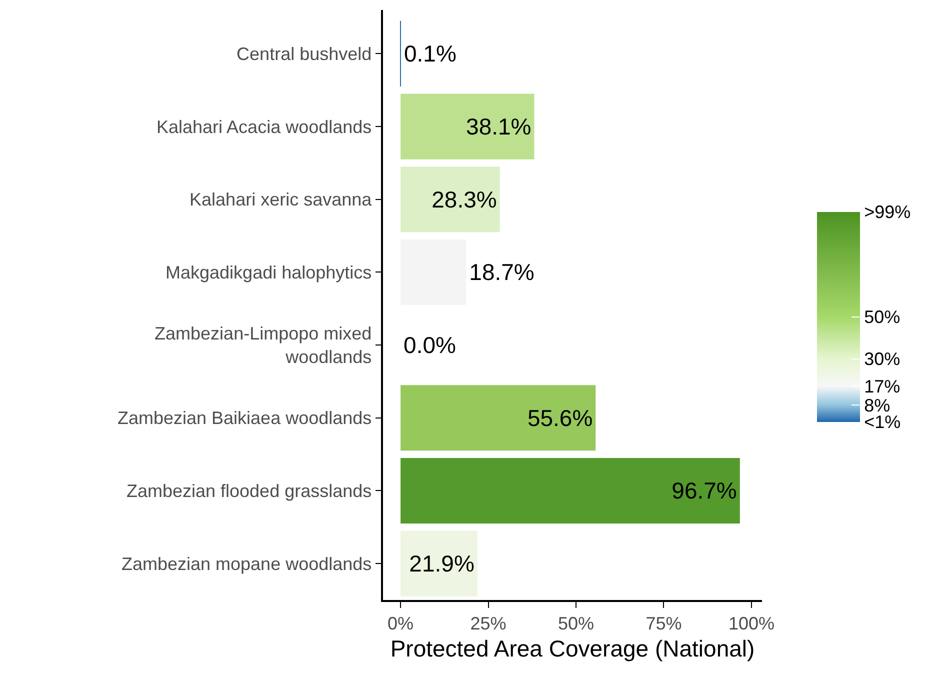 The height and width of the screenshot is (681, 940). What do you see at coordinates (882, 317) in the screenshot?
I see `color-bar-label: 50%` at bounding box center [882, 317].